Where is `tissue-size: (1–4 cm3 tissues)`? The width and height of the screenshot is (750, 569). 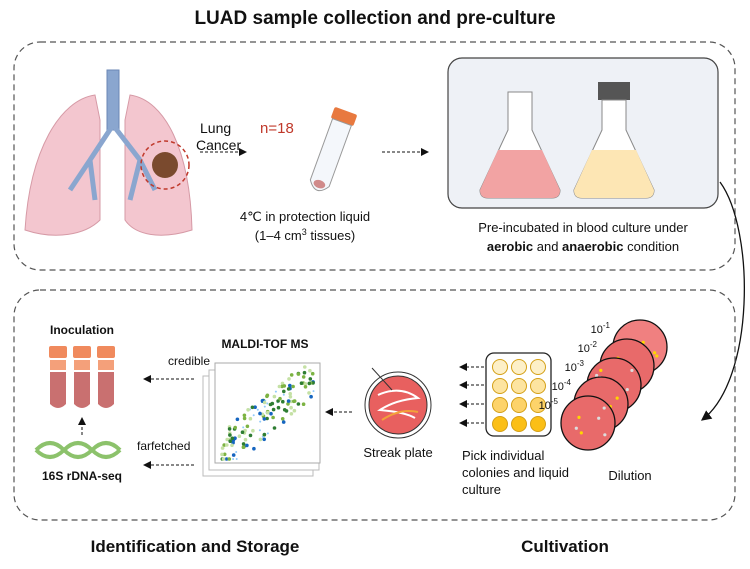 tissue-size: (1–4 cm3 tissues) is located at coordinates (305, 235).